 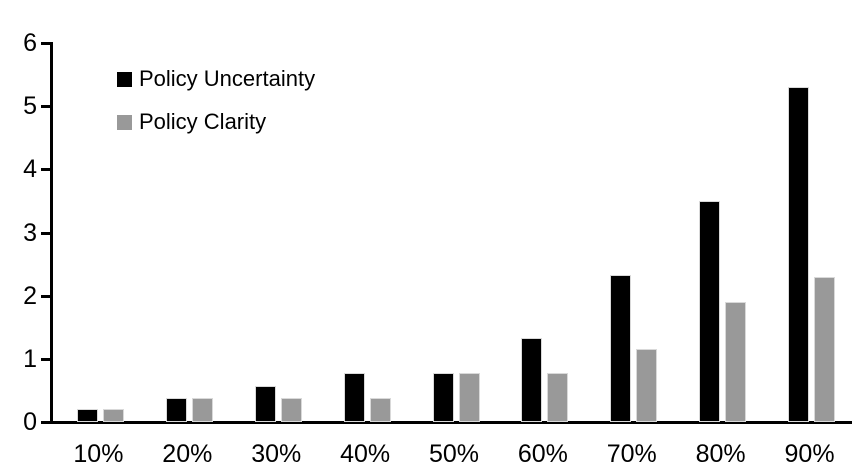 What do you see at coordinates (30, 43) in the screenshot?
I see `y-axis-label-6: 6` at bounding box center [30, 43].